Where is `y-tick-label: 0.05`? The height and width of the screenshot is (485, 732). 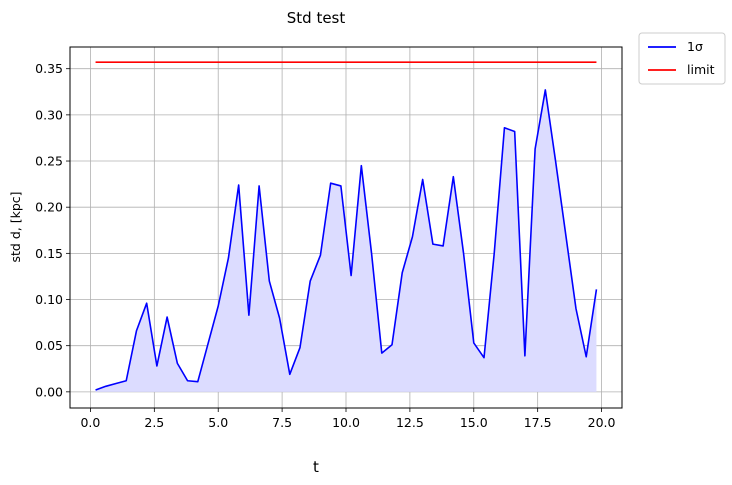
y-tick-label: 0.05 is located at coordinates (49, 345).